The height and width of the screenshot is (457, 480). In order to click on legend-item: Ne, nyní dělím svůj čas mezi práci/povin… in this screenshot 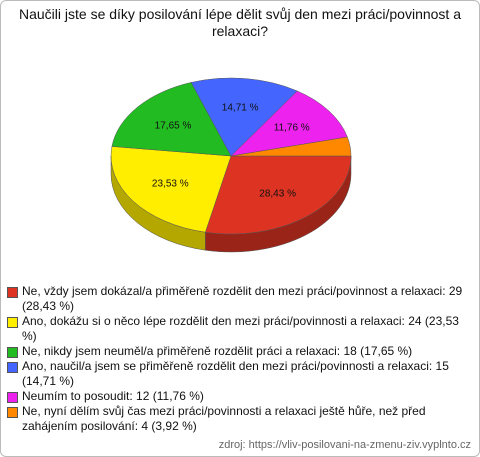, I will do `click(240, 419)`.